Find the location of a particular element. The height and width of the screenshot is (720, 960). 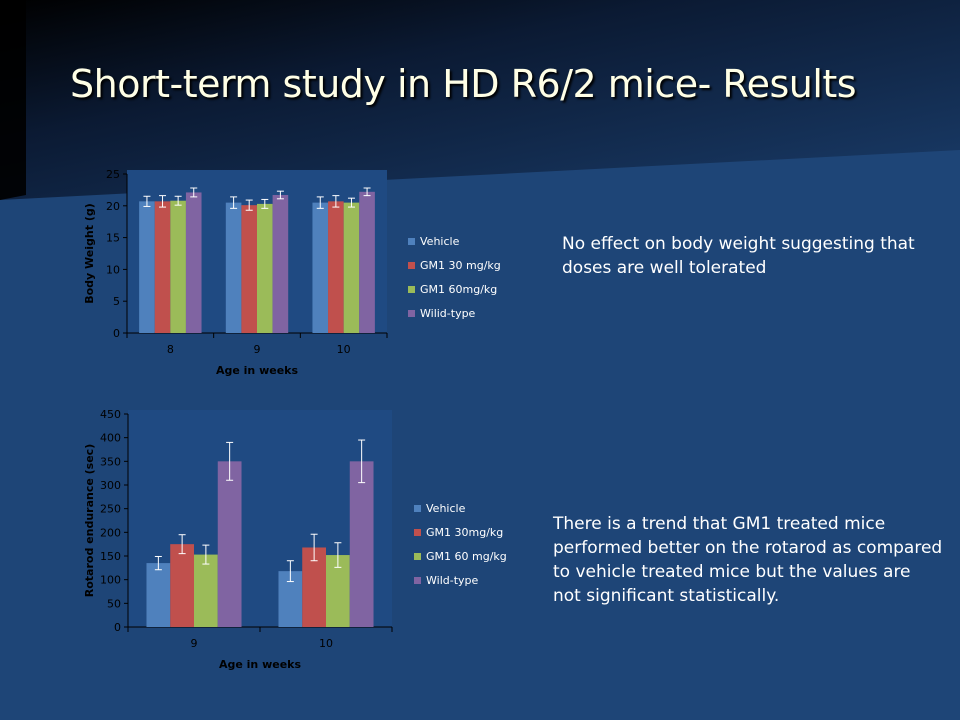

weight-legend-label: Vehicle is located at coordinates (440, 241).